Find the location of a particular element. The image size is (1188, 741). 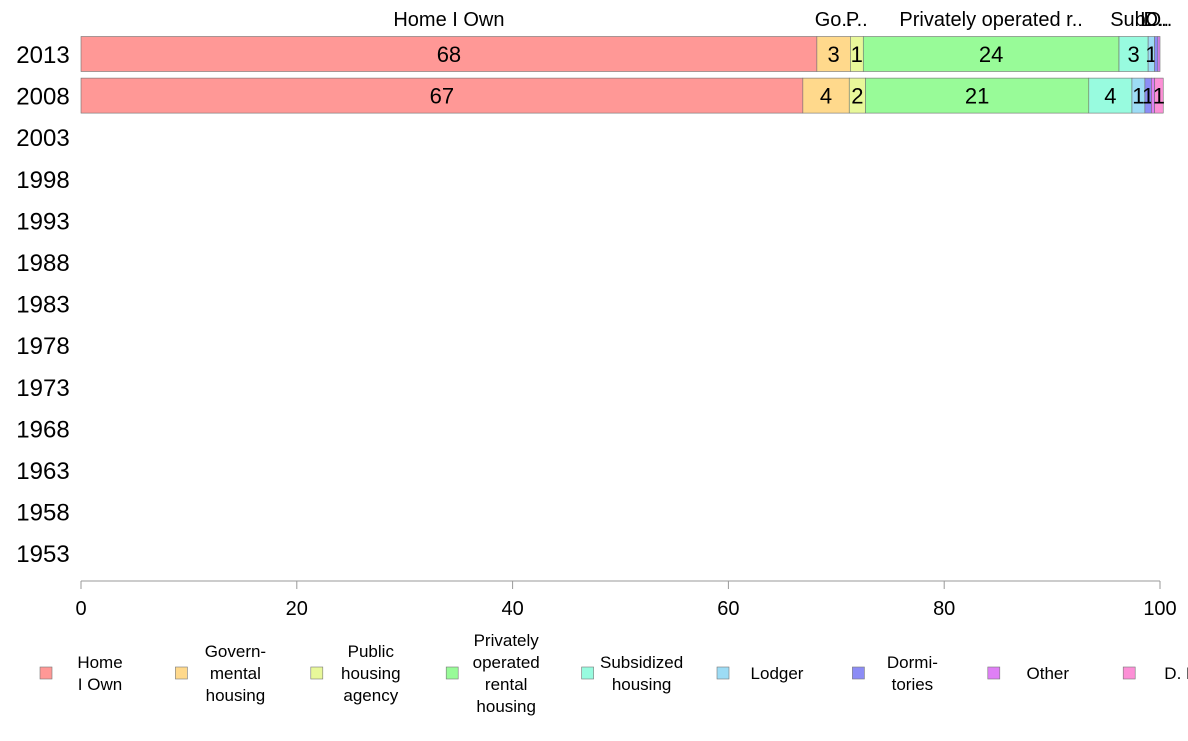

bar-2013-subsidized-housing is located at coordinates (1133, 54).